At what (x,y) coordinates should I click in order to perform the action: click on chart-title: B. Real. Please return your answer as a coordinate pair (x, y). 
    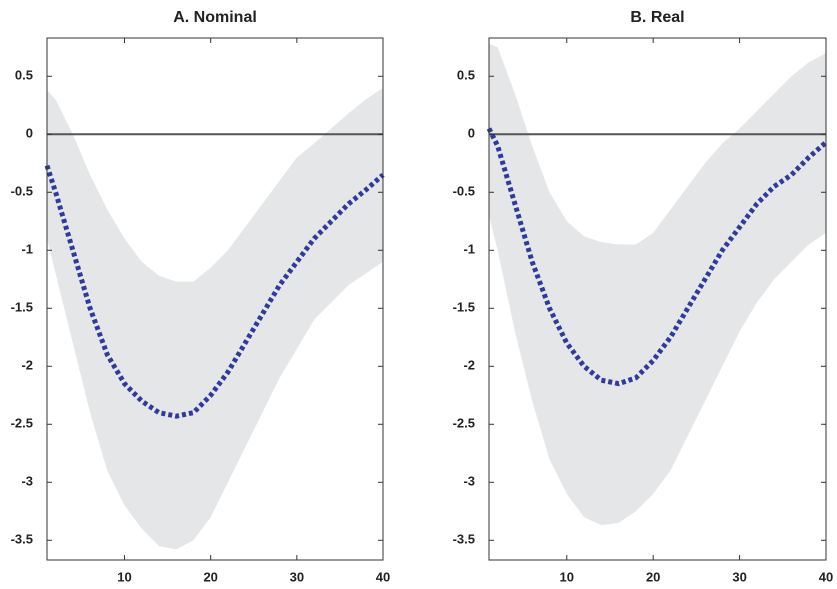
    Looking at the image, I should click on (657, 17).